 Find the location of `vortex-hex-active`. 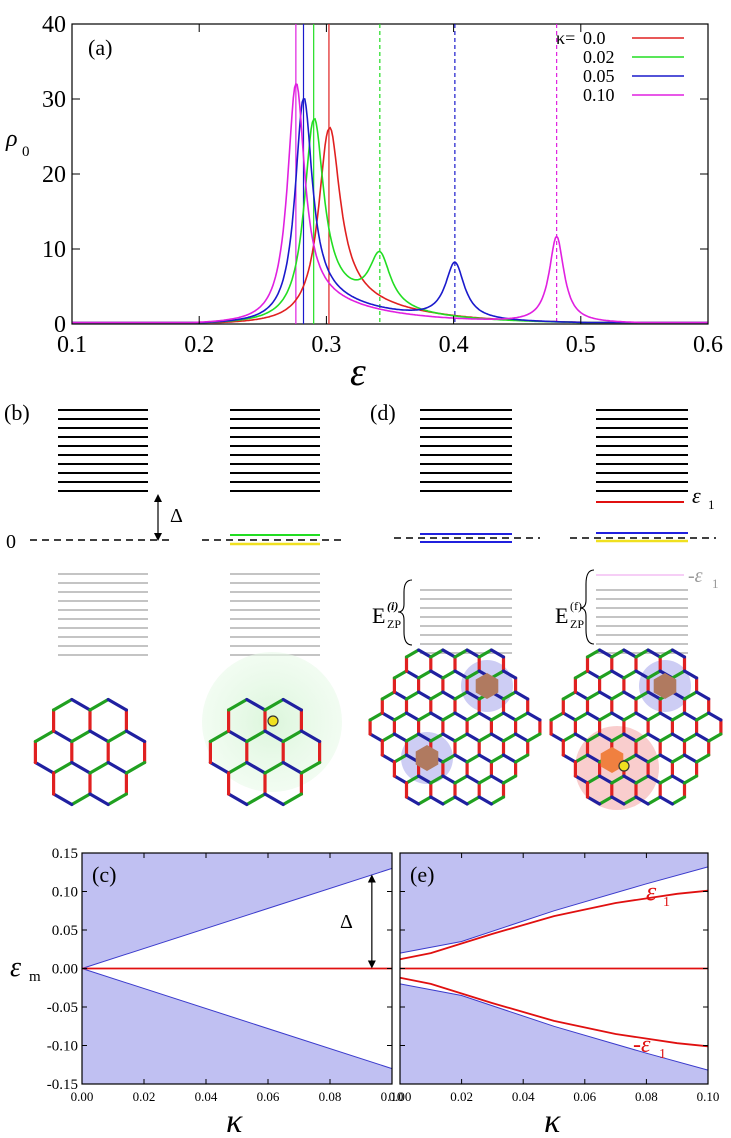

vortex-hex-active is located at coordinates (612, 760).